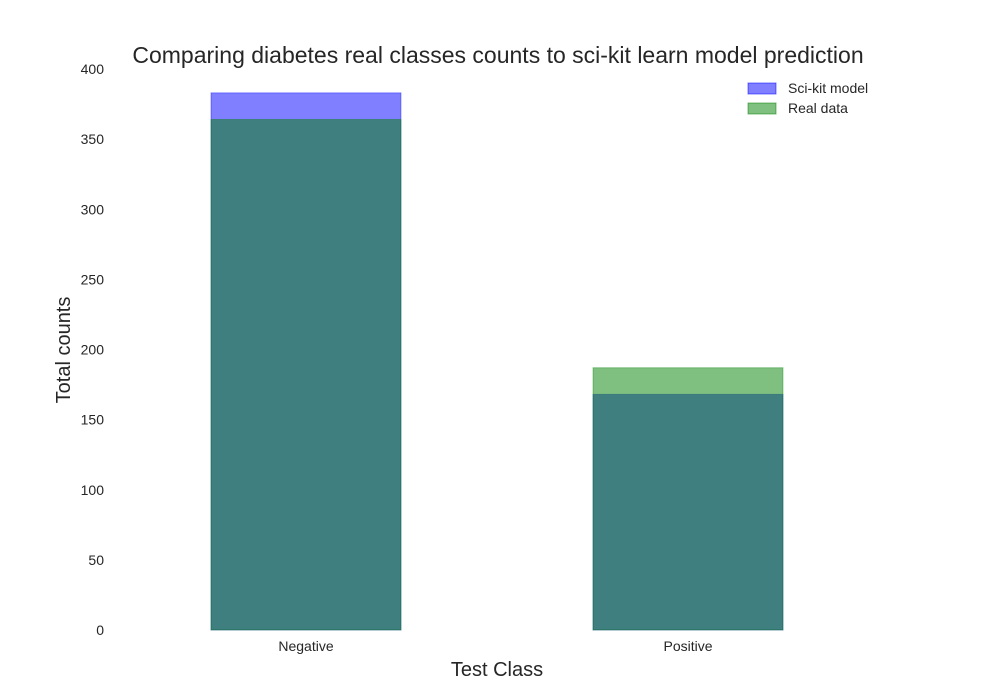 Image resolution: width=1000 pixels, height=700 pixels. What do you see at coordinates (306, 374) in the screenshot?
I see `bar-real-data-negative` at bounding box center [306, 374].